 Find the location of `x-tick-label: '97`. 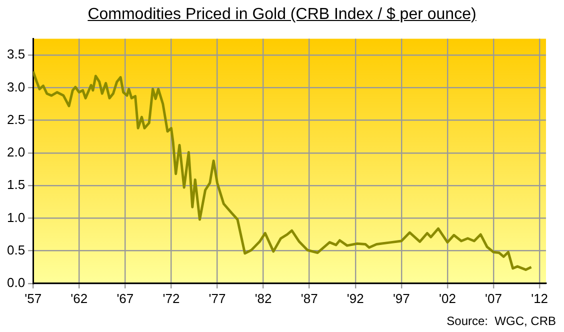

x-tick-label: '97 is located at coordinates (401, 298).